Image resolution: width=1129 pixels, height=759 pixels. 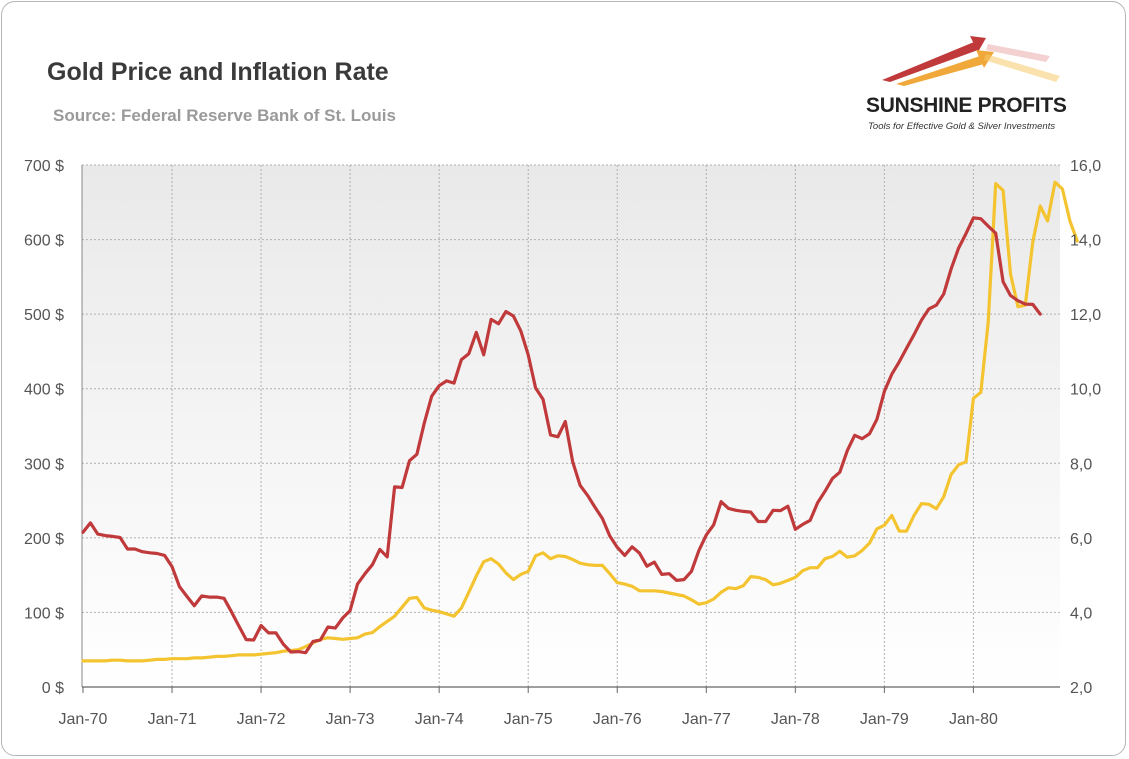 I want to click on y-left-tick-label: 200 $, so click(x=44, y=539).